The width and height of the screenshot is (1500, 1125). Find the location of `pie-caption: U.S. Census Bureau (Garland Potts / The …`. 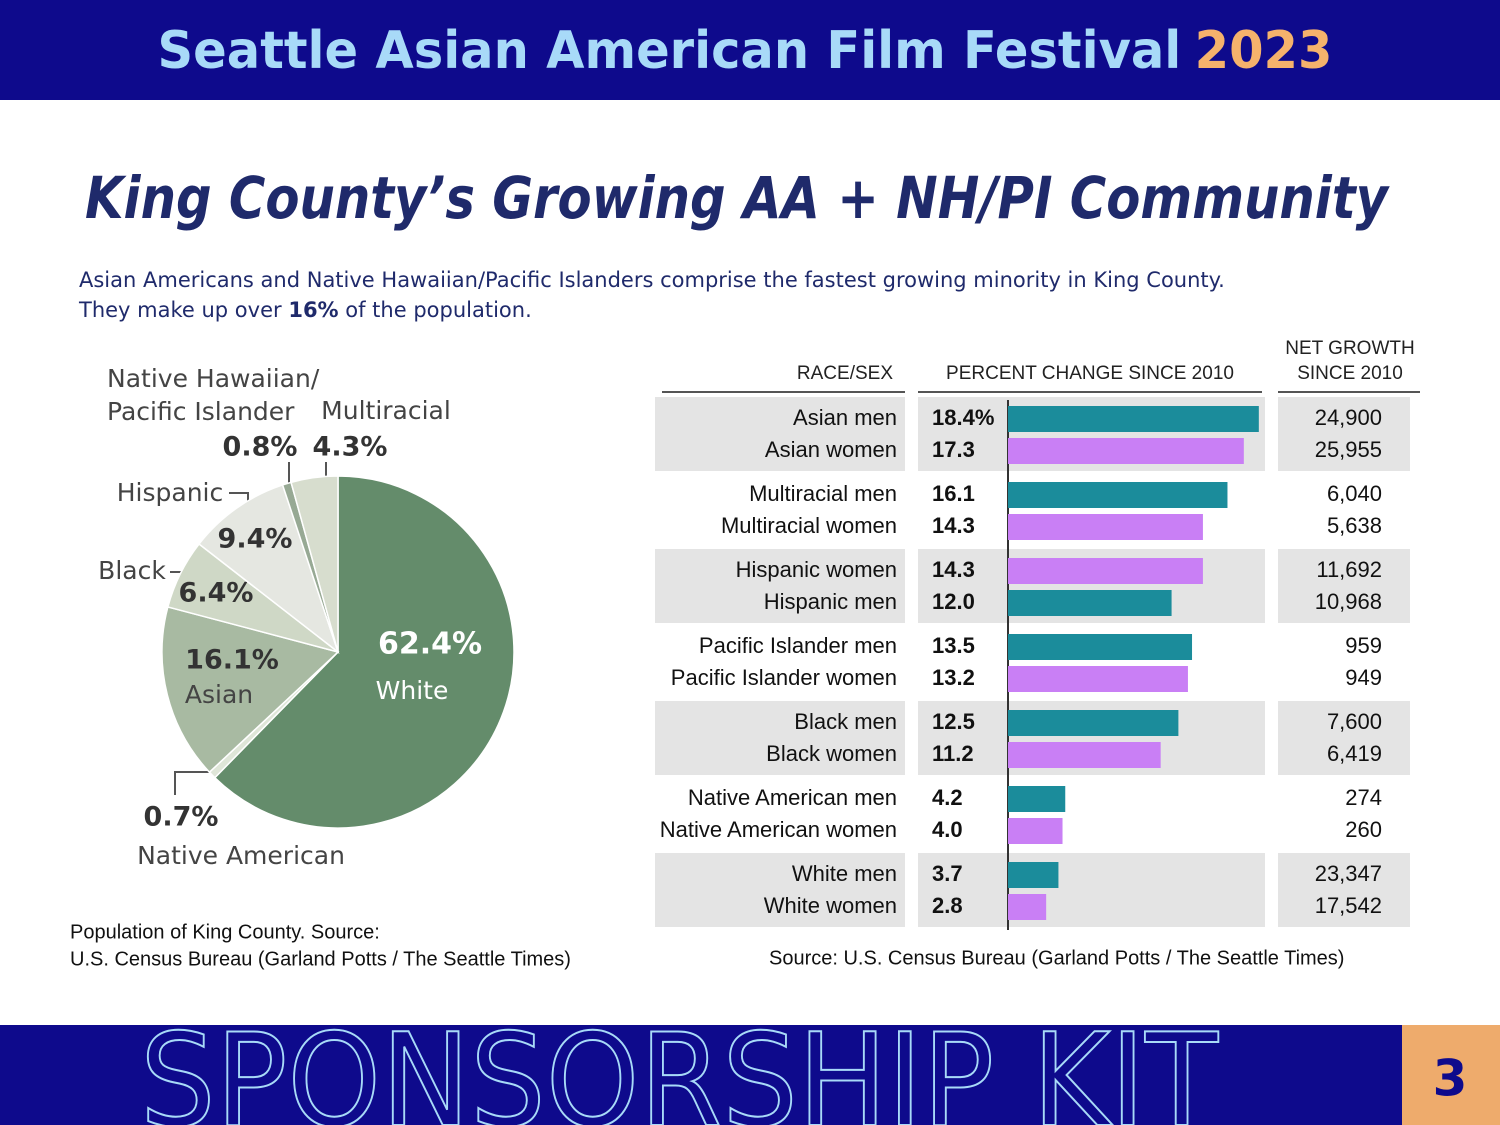

pie-caption: U.S. Census Bureau (Garland Potts / The … is located at coordinates (320, 959).